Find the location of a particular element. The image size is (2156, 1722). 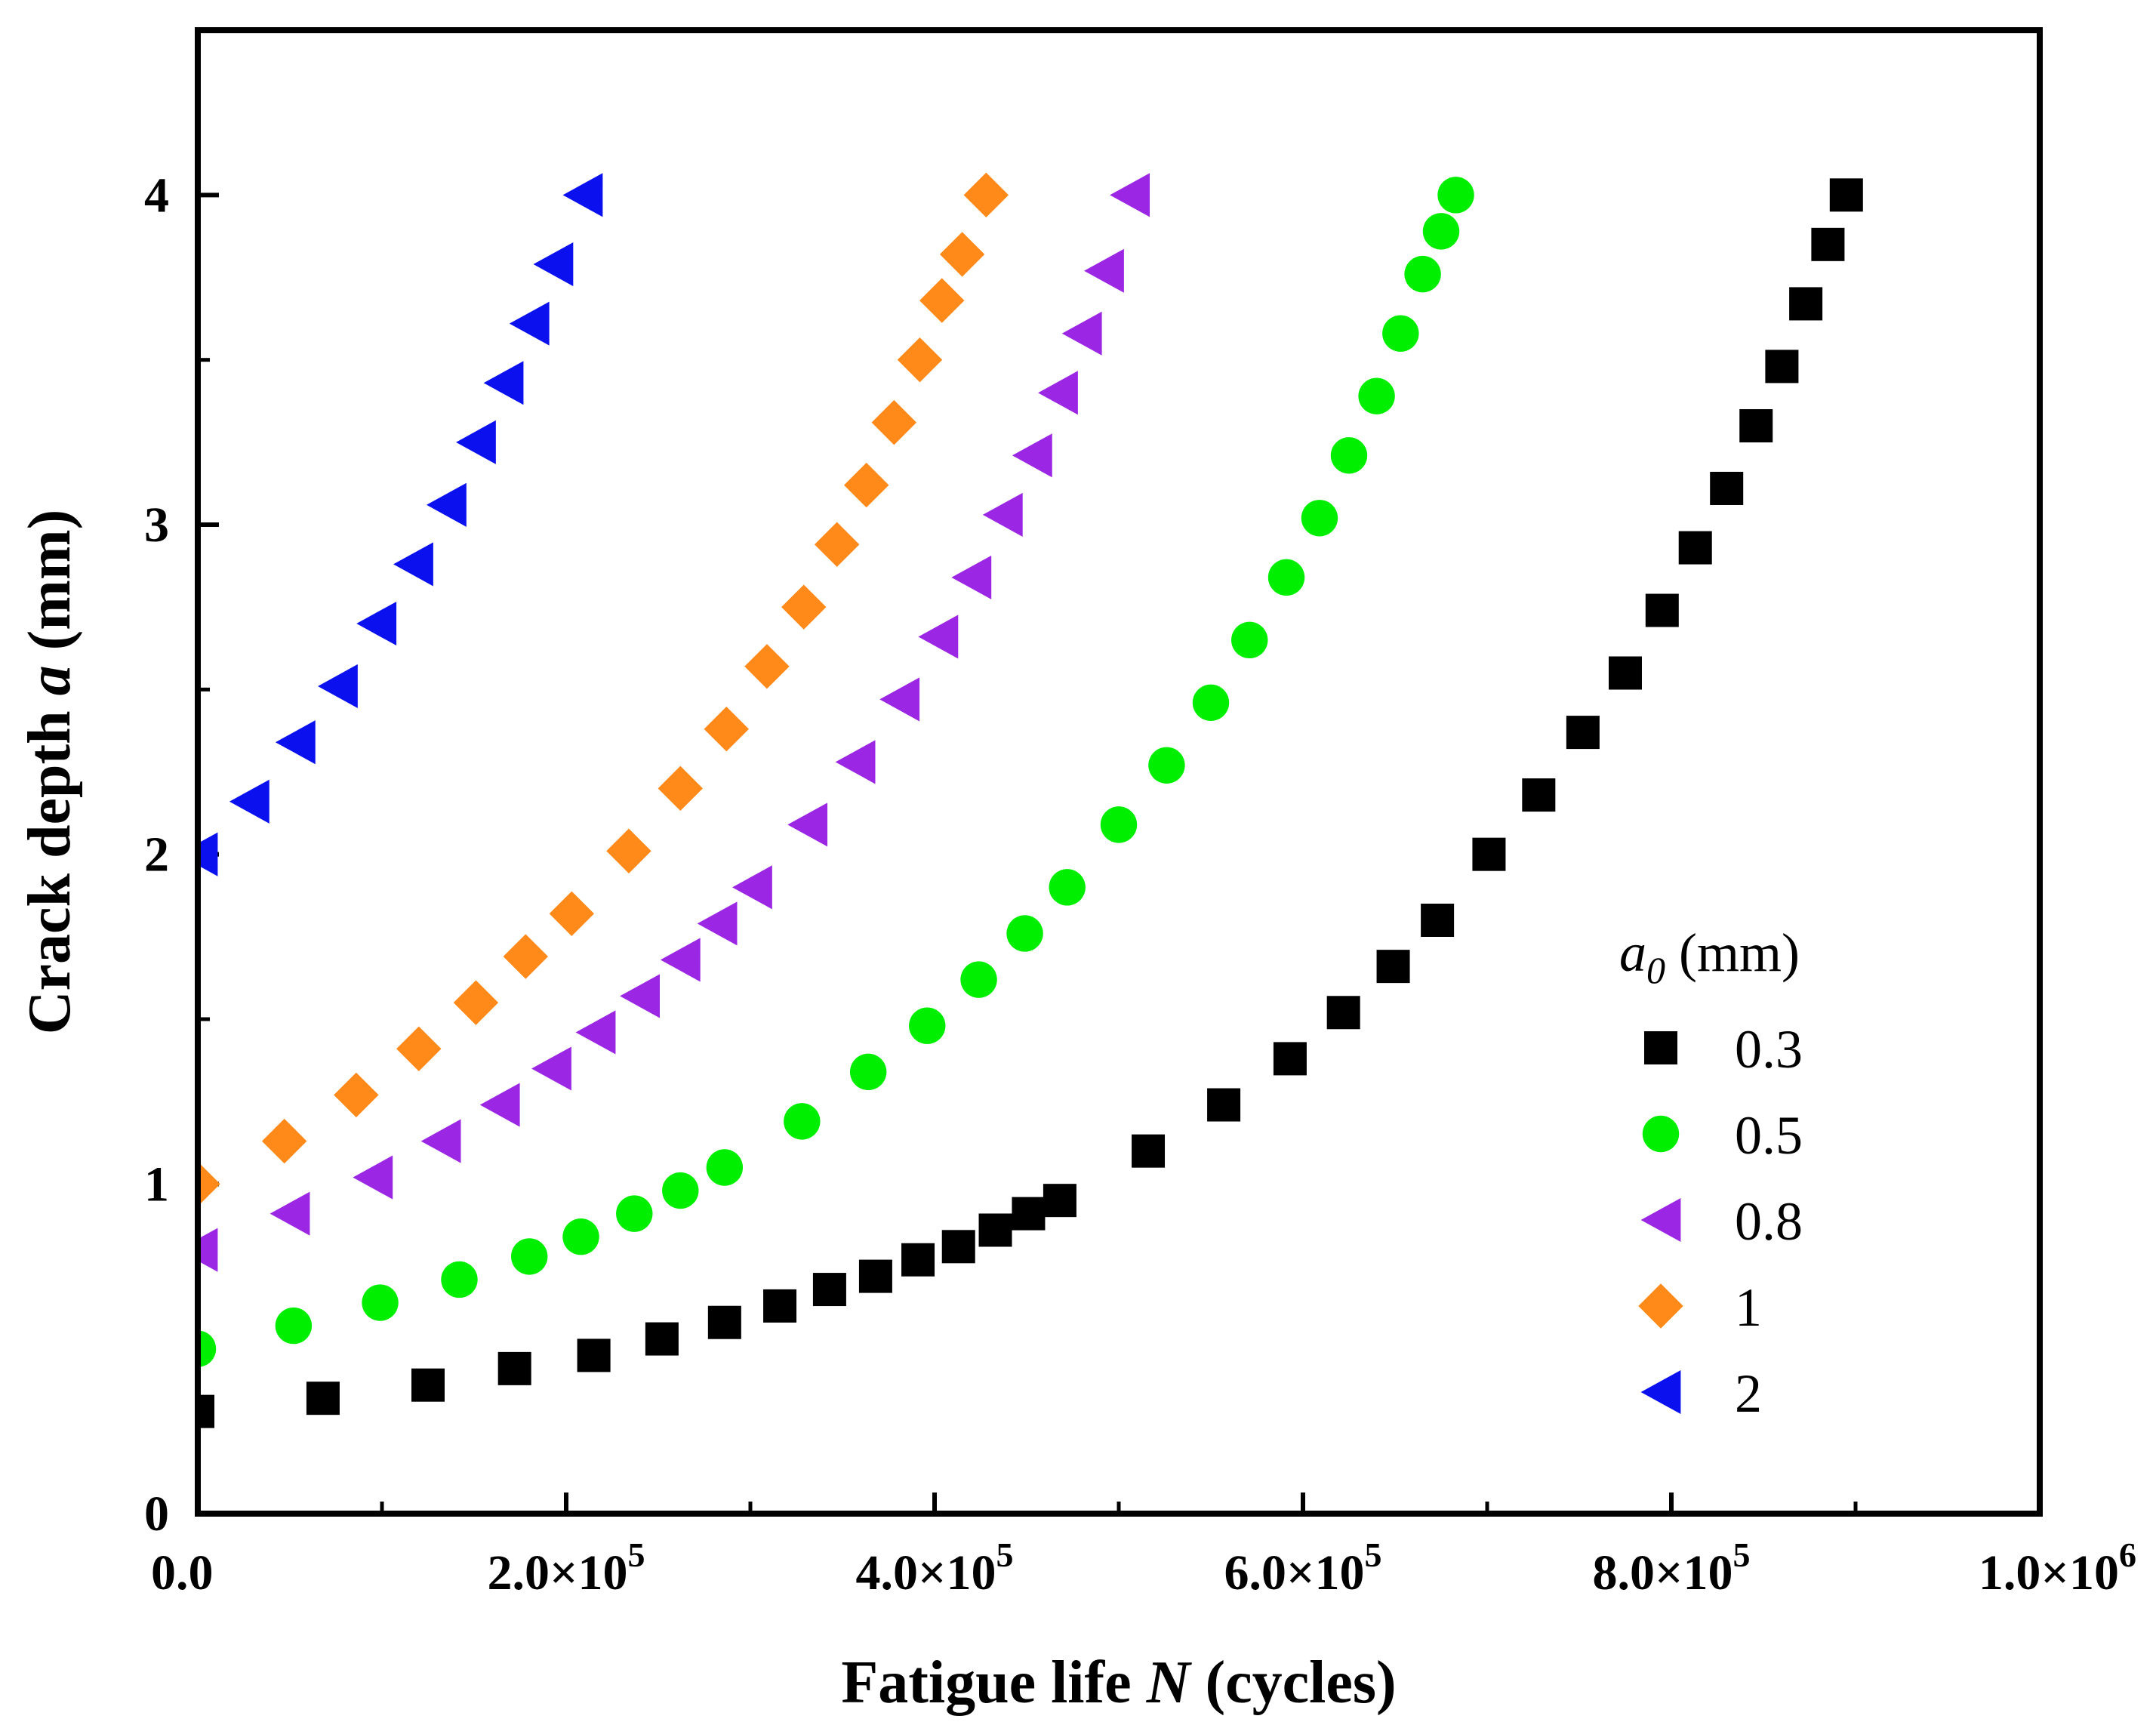

y-tick-label: 2 is located at coordinates (156, 855).